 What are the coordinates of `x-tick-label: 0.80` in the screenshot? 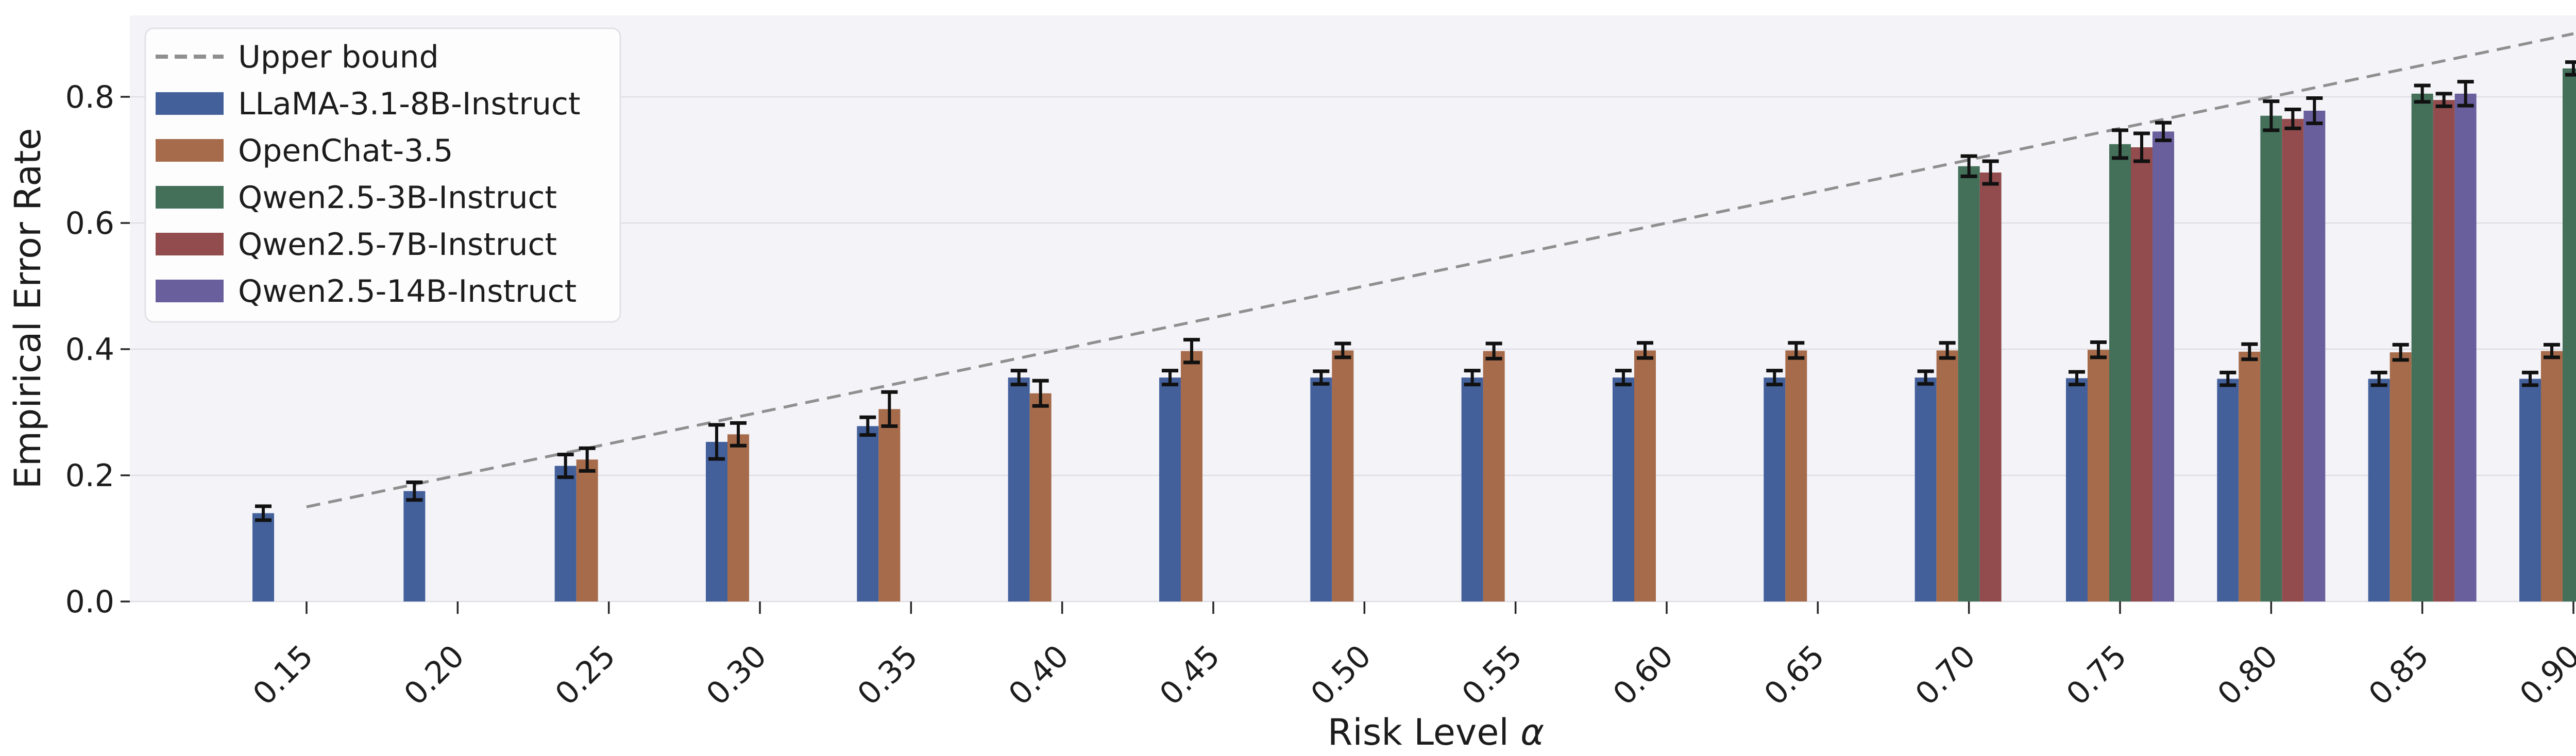 It's located at (2248, 675).